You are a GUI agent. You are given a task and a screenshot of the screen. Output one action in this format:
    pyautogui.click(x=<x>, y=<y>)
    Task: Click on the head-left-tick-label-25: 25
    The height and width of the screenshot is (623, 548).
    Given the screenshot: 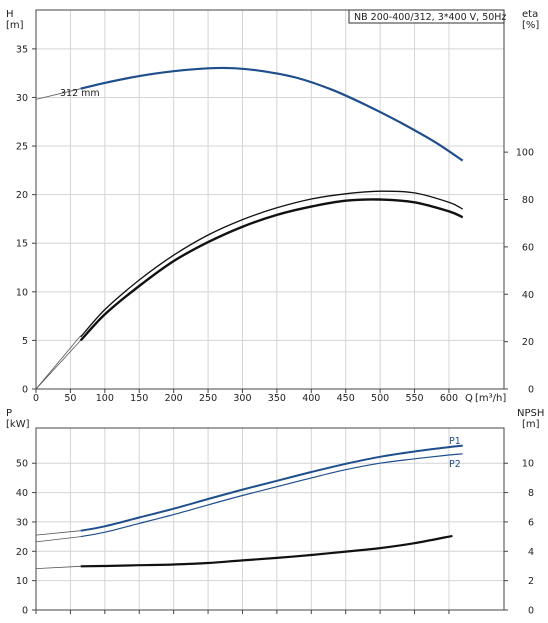 What is the action you would take?
    pyautogui.click(x=22, y=147)
    